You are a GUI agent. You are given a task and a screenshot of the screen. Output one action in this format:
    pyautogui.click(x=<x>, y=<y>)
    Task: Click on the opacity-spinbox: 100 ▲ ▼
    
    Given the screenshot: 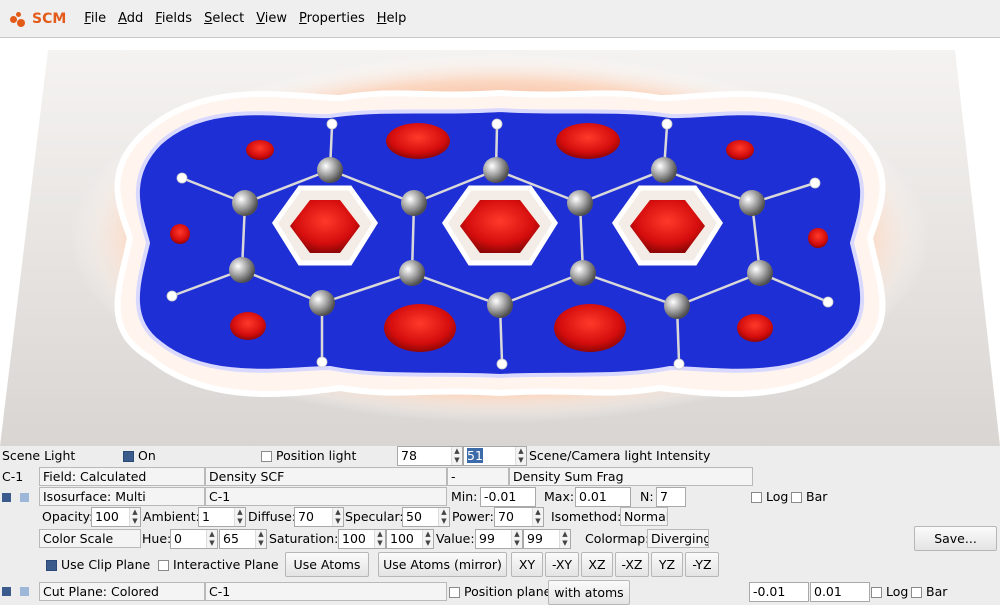 What is the action you would take?
    pyautogui.click(x=116, y=517)
    